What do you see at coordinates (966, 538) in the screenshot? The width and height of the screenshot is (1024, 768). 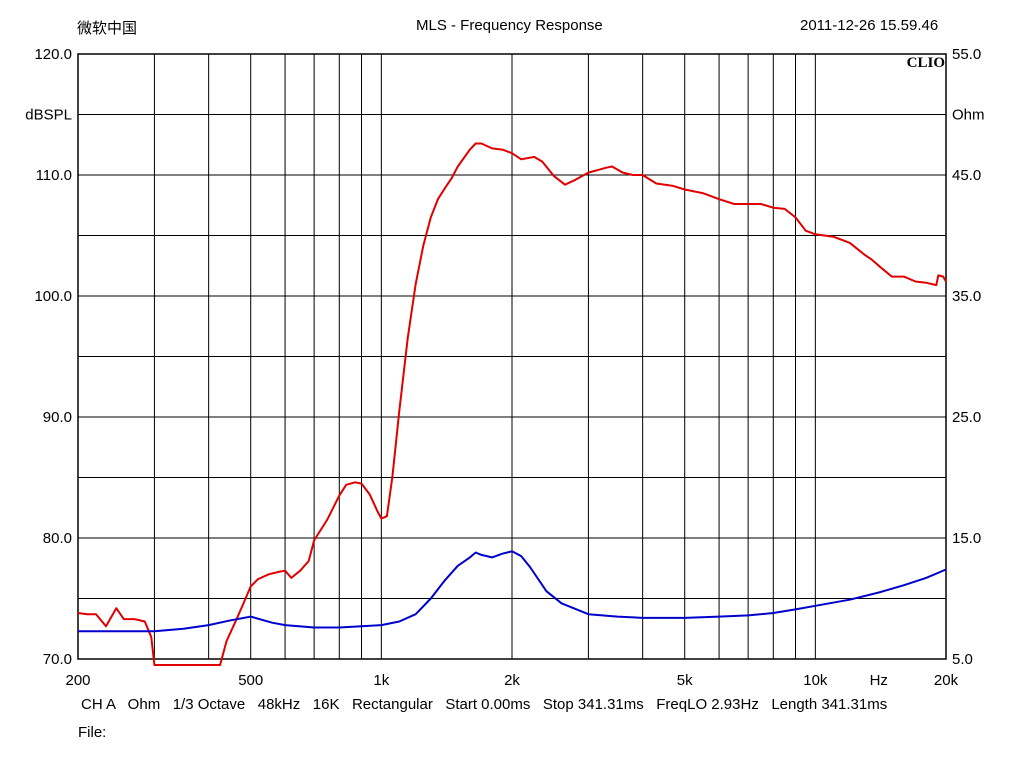 I see `y-right-tick-label: 15.0` at bounding box center [966, 538].